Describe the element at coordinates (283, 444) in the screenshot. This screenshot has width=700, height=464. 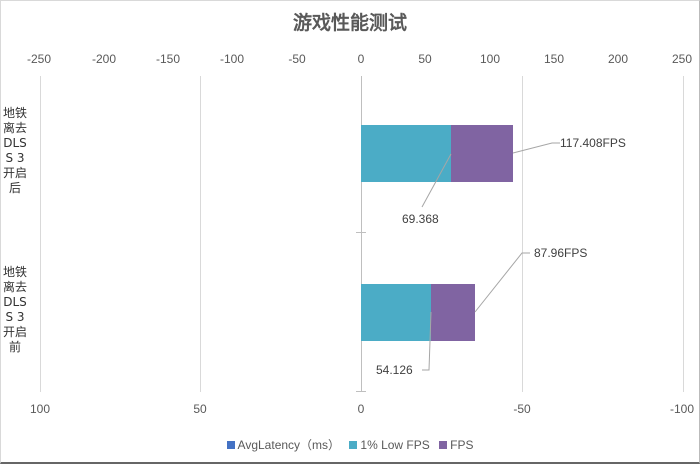
I see `legend-item-avglatency: AvgLatency（ms）` at that location.